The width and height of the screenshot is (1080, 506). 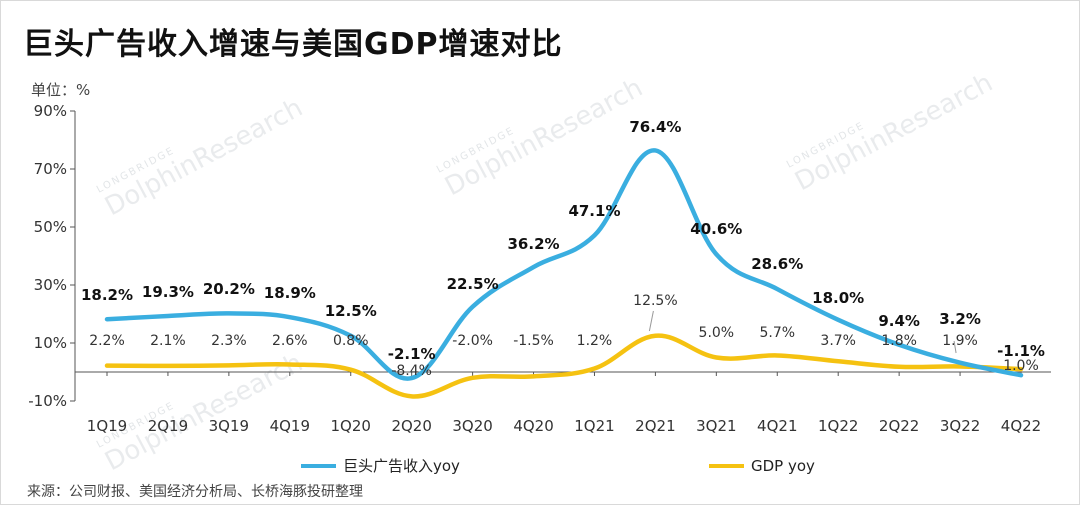 What do you see at coordinates (50, 343) in the screenshot?
I see `y-tick-label: 10%` at bounding box center [50, 343].